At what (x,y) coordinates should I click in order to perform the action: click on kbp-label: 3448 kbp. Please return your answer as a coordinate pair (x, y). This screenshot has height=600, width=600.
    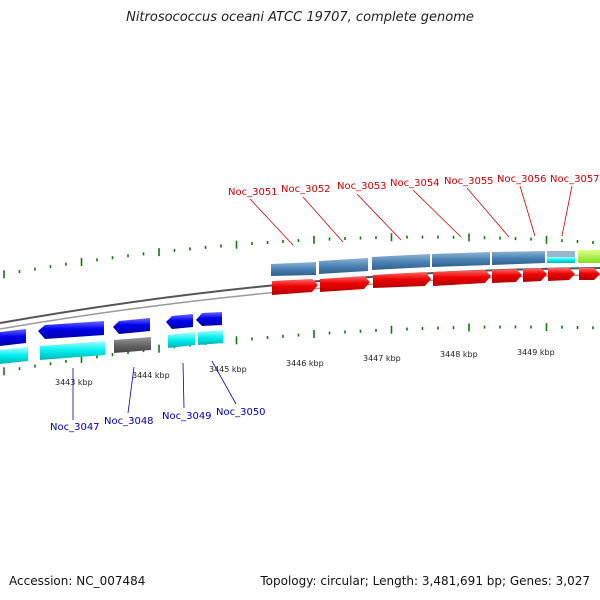
    Looking at the image, I should click on (459, 354).